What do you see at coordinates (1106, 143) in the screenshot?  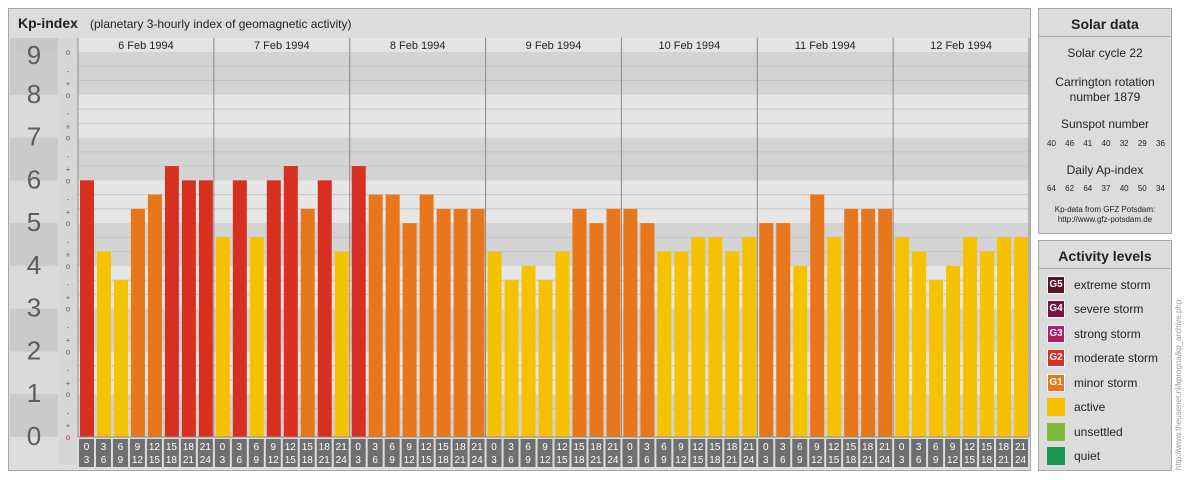 I see `sunspot-values: 40 46 41 40 32 29 36` at bounding box center [1106, 143].